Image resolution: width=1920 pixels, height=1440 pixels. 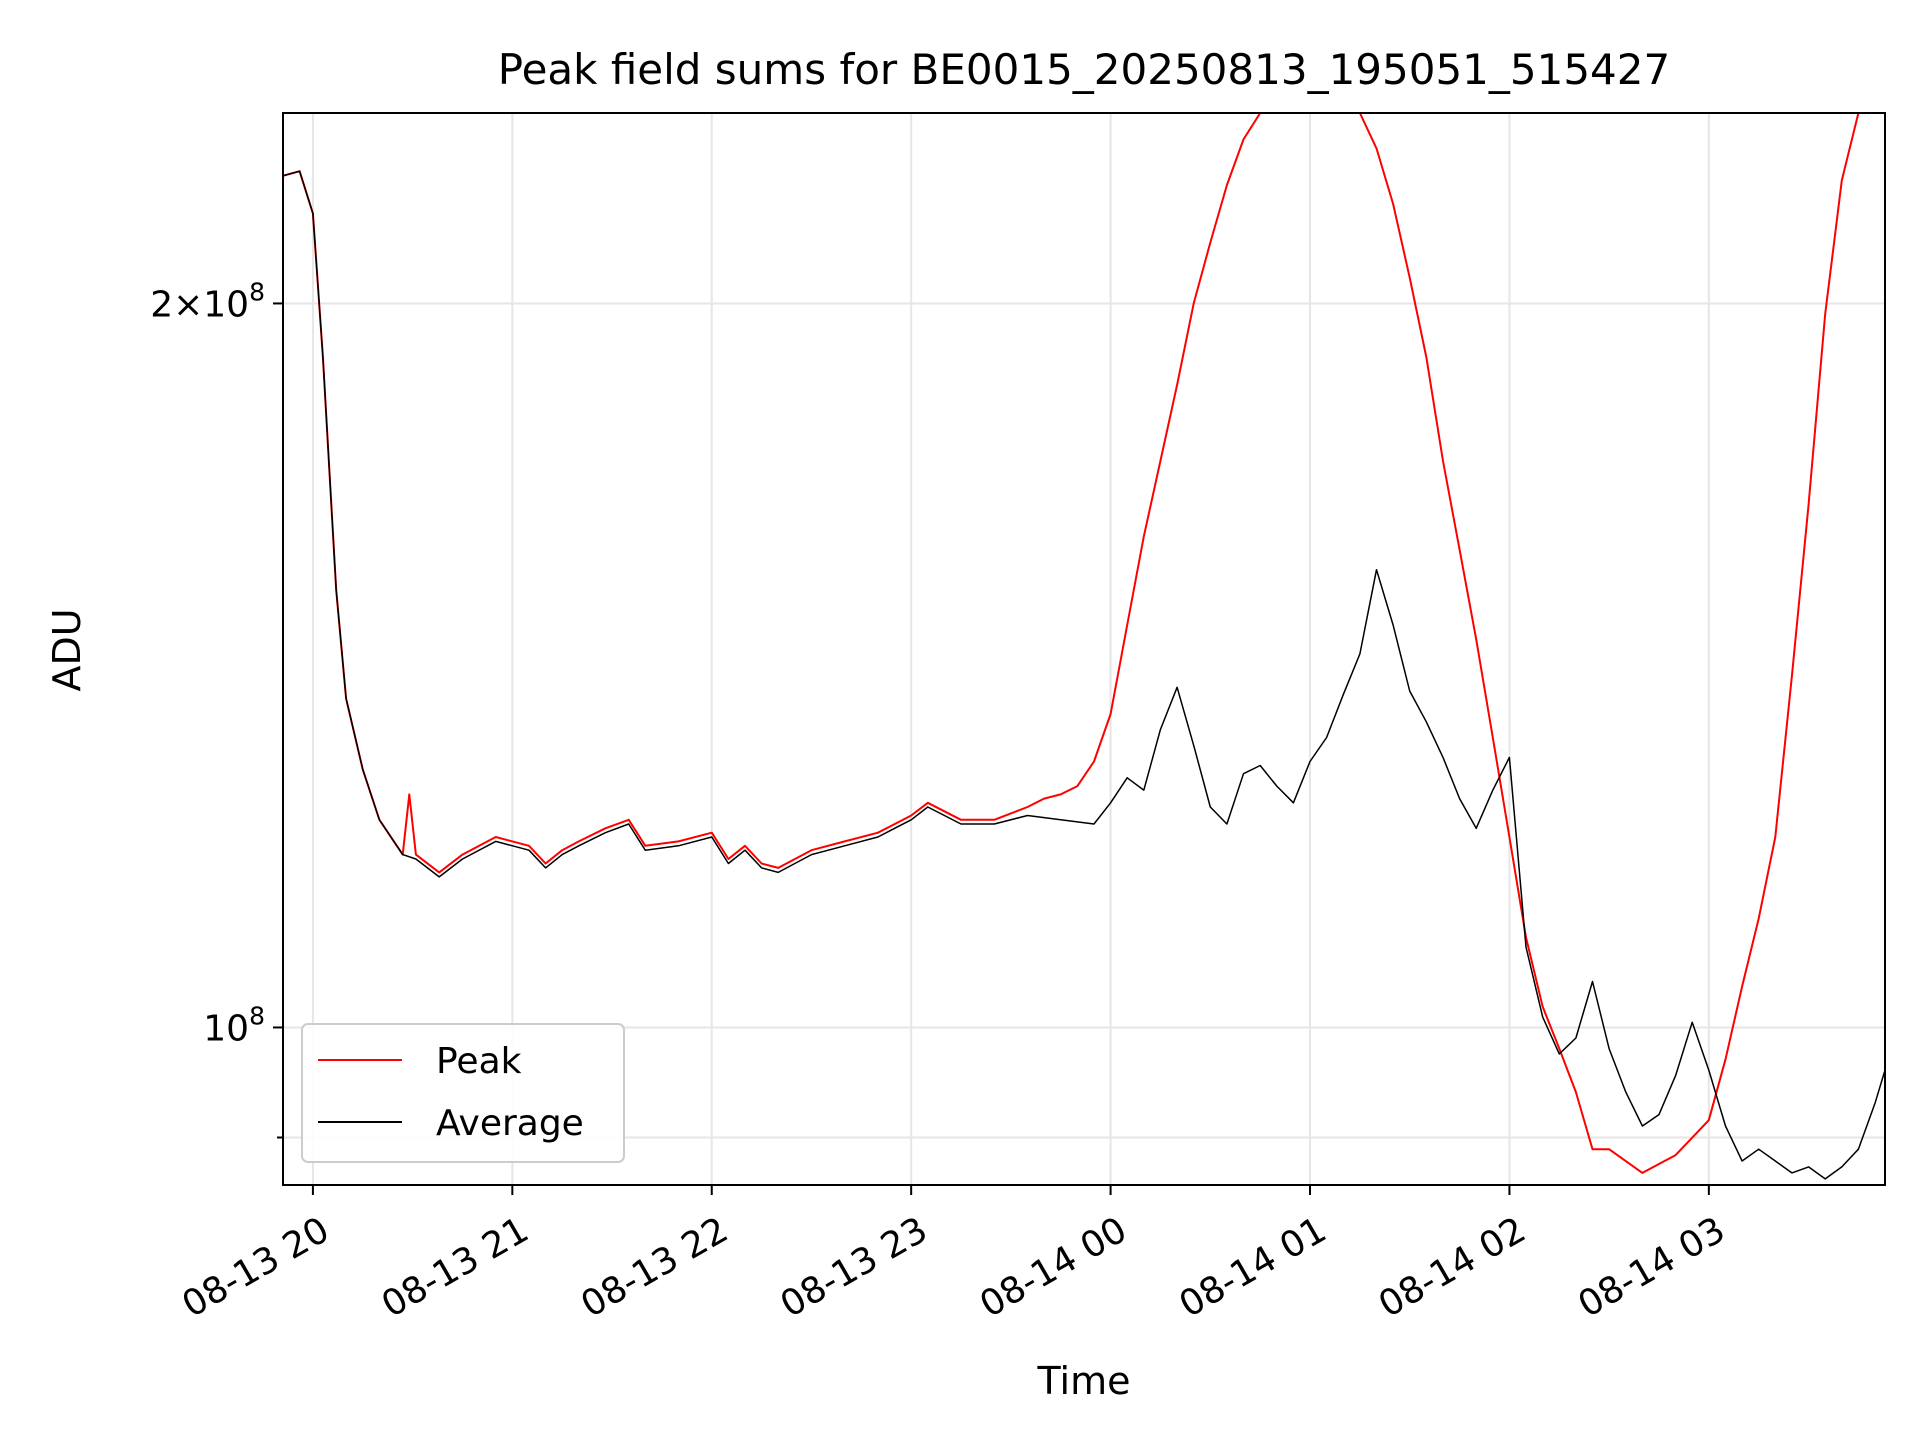 I want to click on y-tick-label: 108, so click(x=234, y=1025).